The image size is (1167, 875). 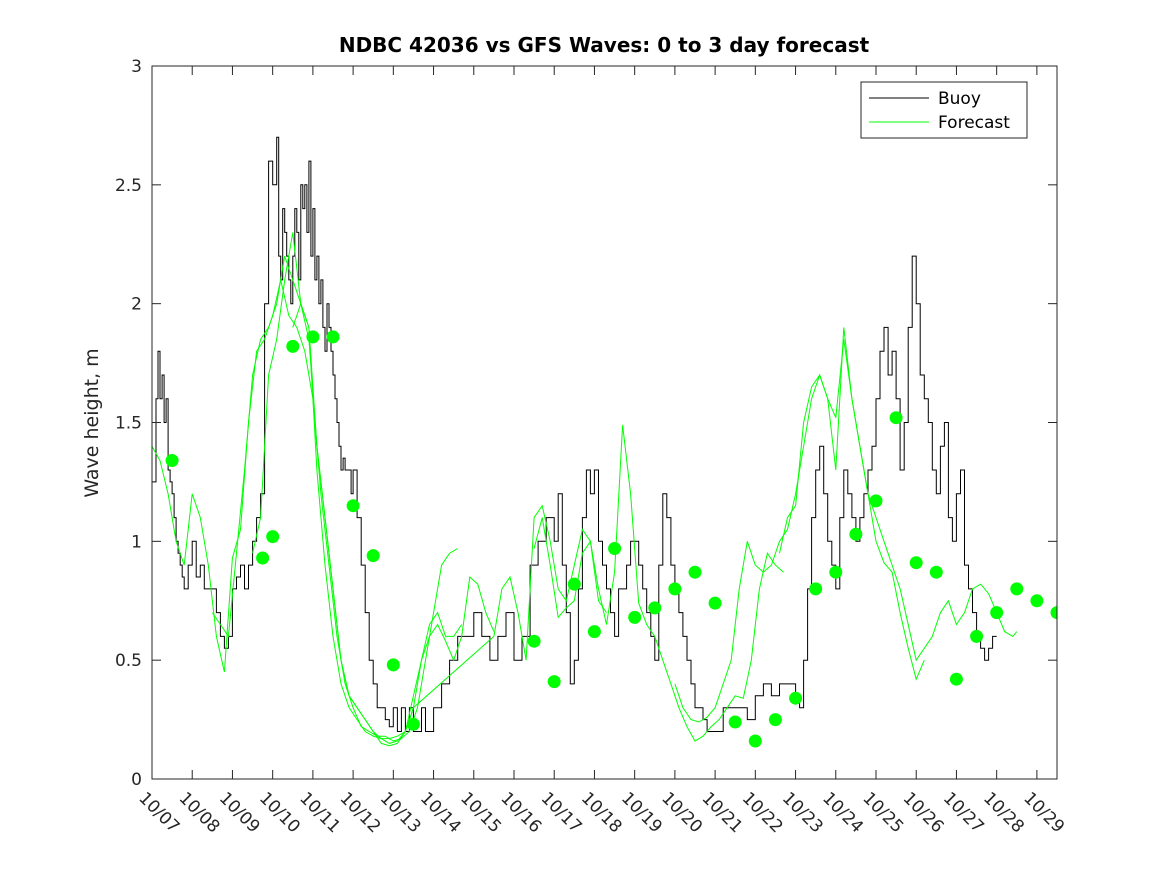 What do you see at coordinates (128, 424) in the screenshot?
I see `y-tick-label: 1.5` at bounding box center [128, 424].